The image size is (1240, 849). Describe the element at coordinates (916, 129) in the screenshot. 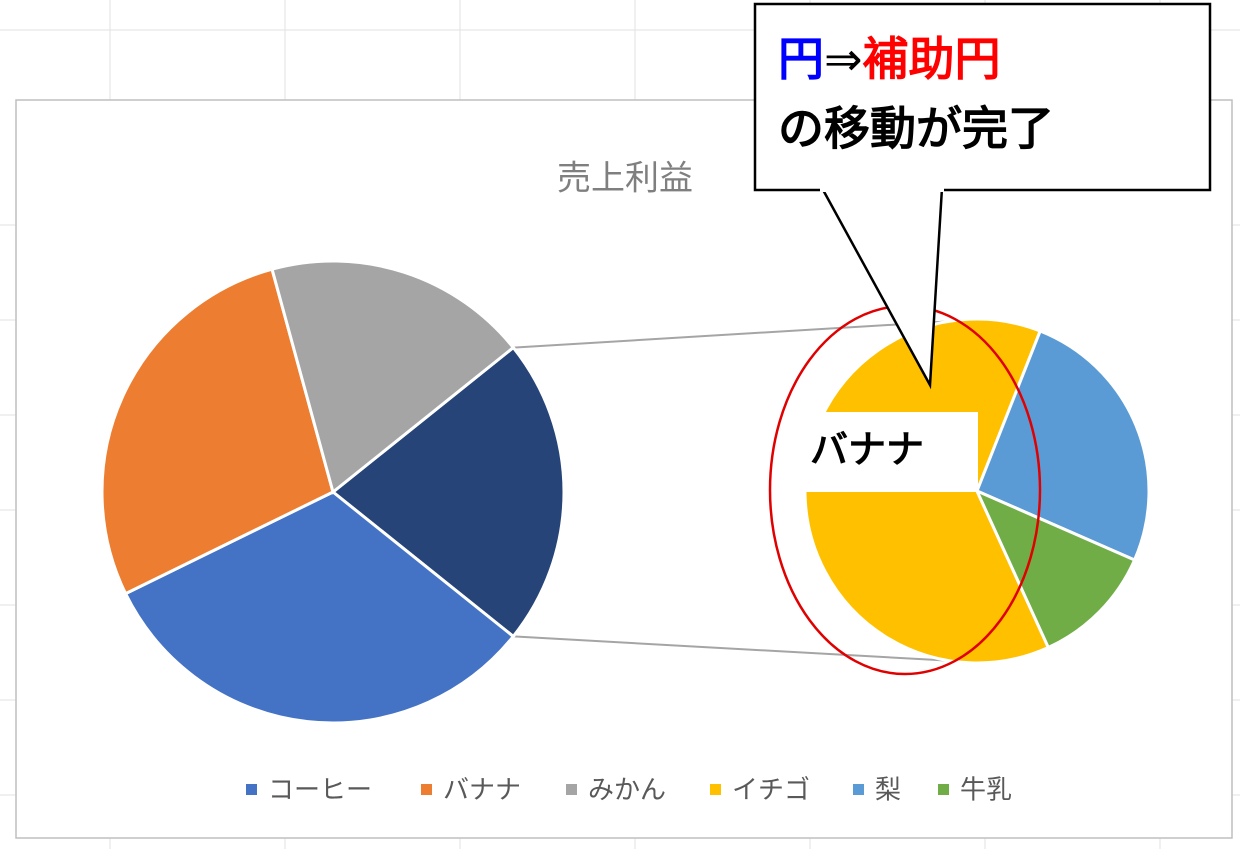

I see `callout-line2: の移動が完了` at that location.